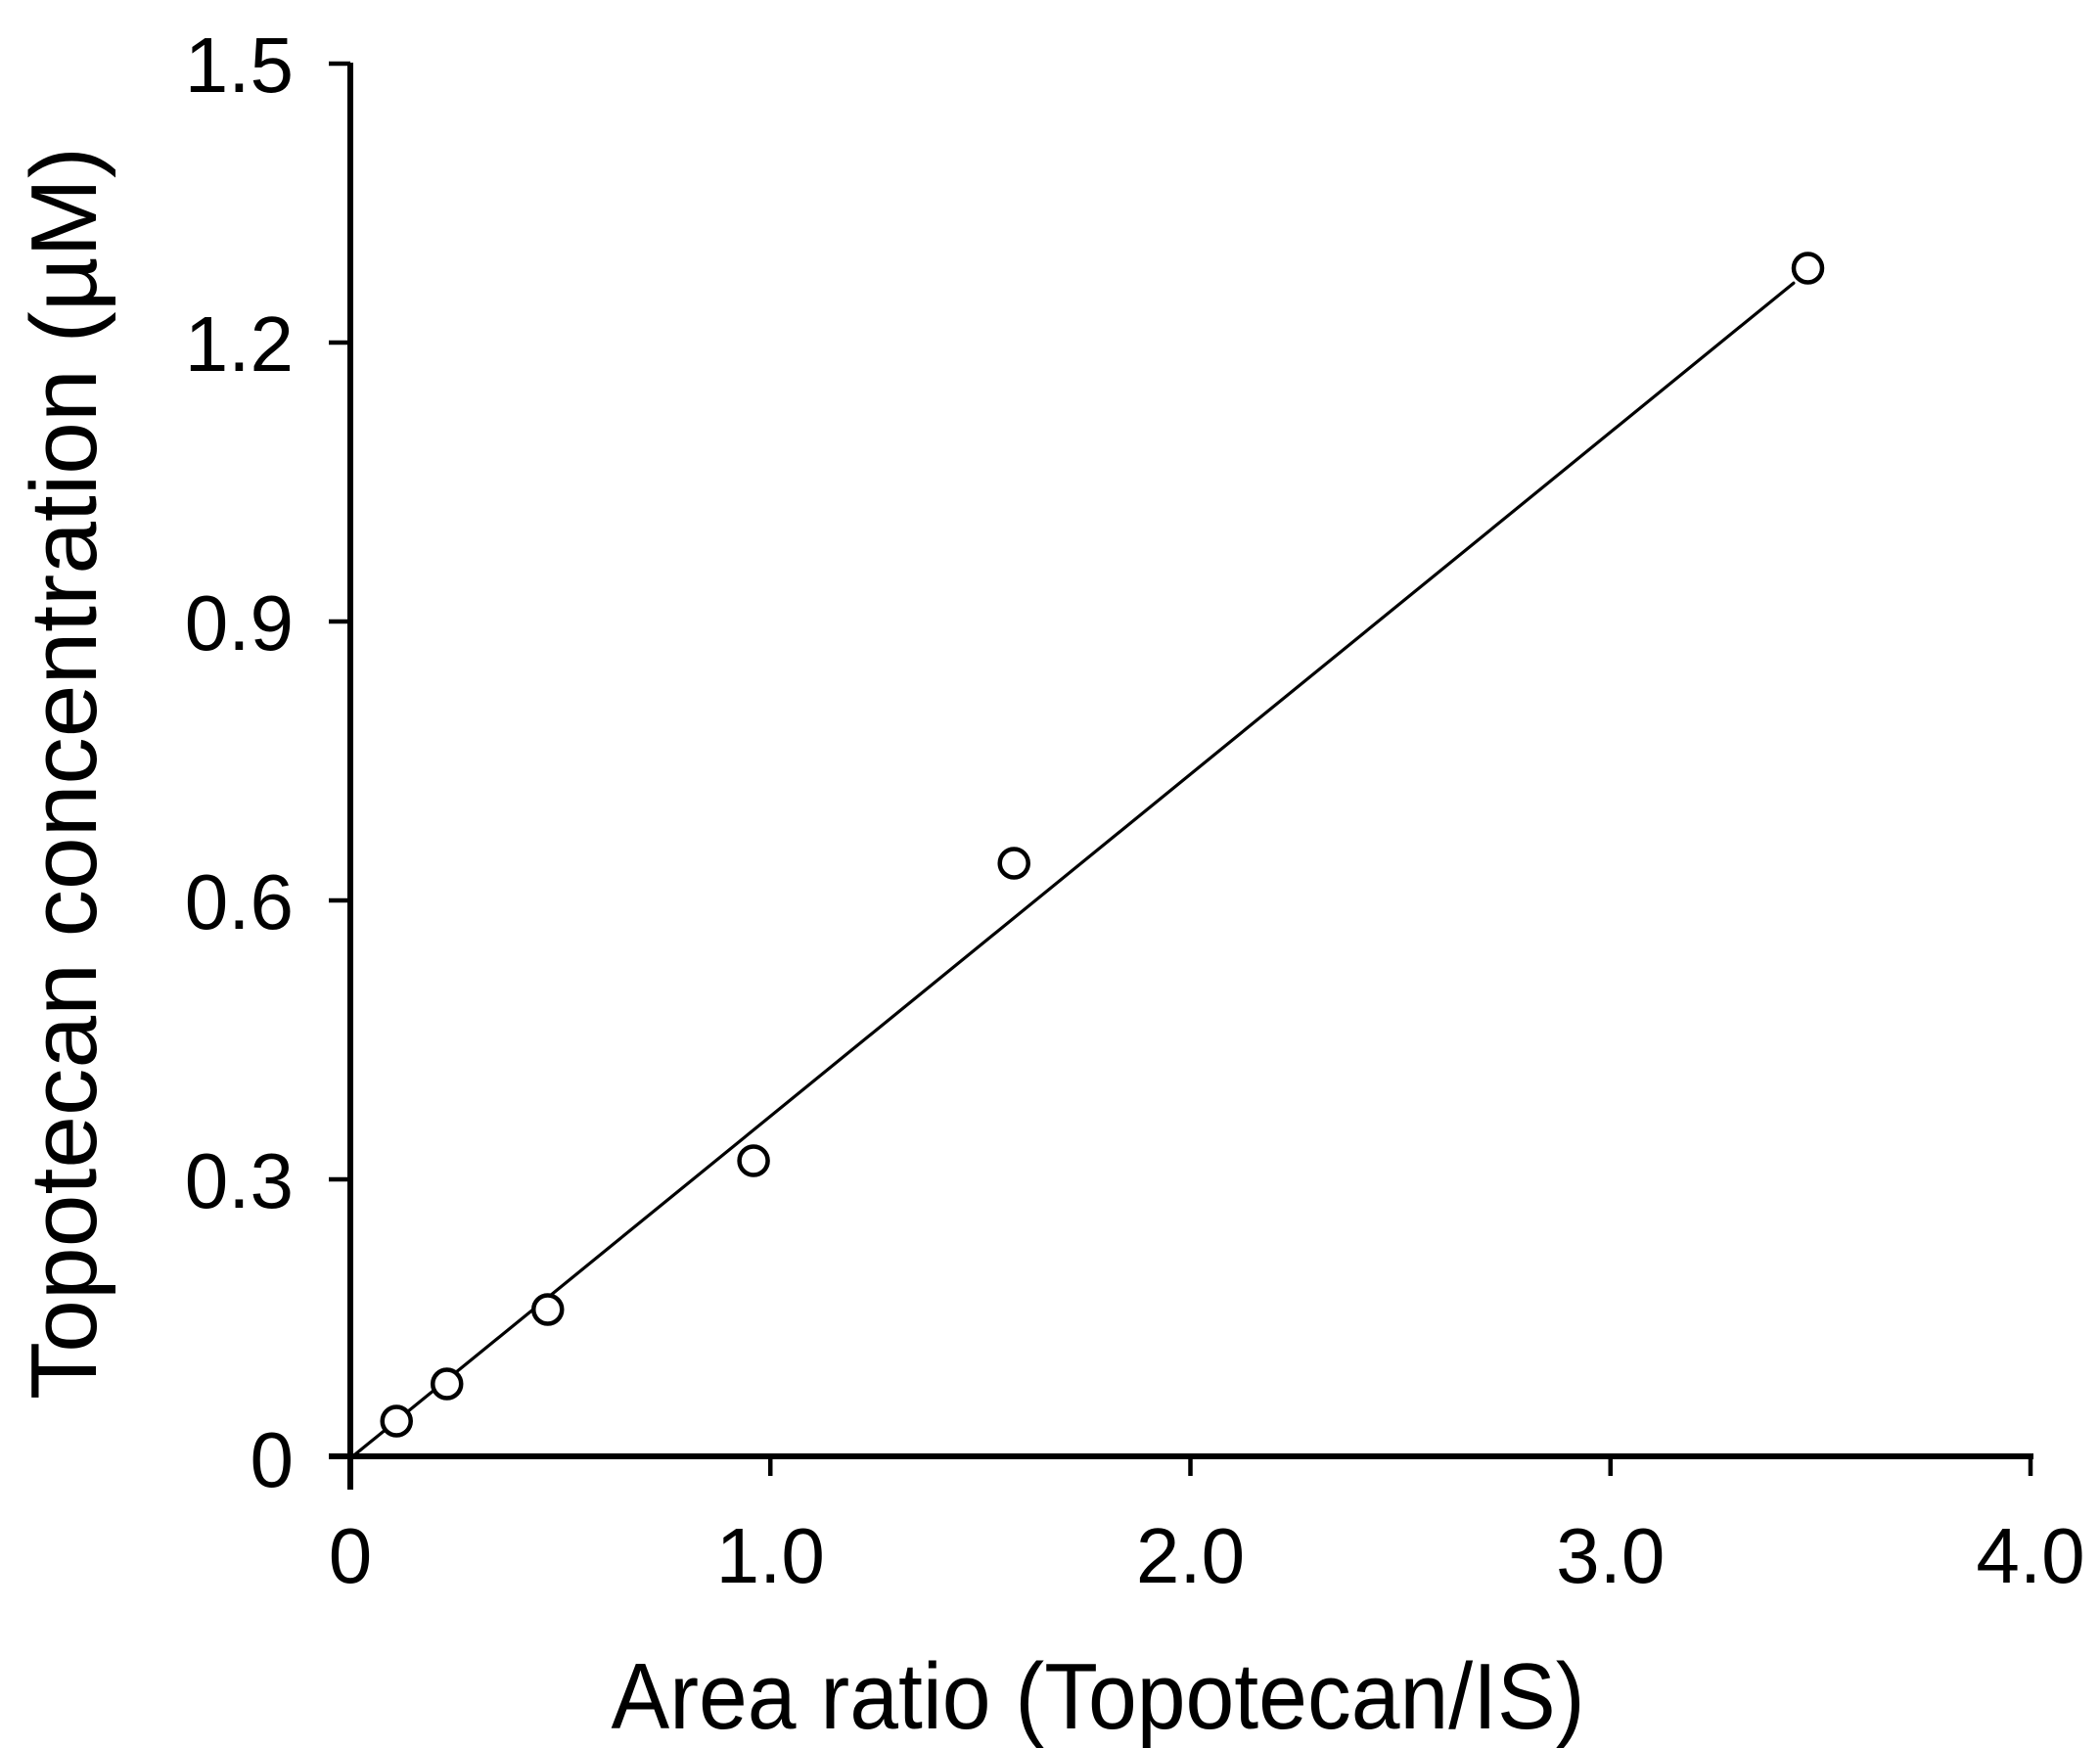 The image size is (2100, 1748). Describe the element at coordinates (1400, 1466) in the screenshot. I see `x-axis-ticks` at that location.